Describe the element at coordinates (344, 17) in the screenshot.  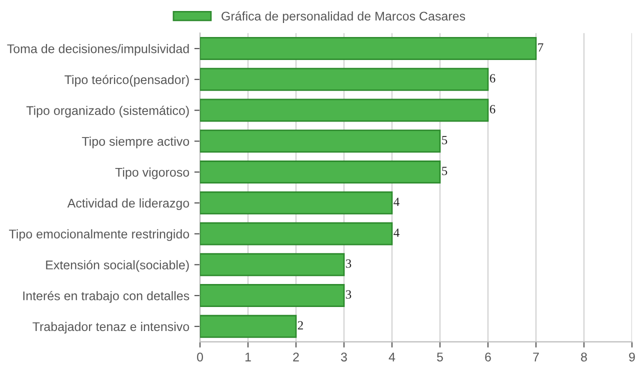
I see `legend-label: Gráfica de personalidad de Marcos Casares` at that location.